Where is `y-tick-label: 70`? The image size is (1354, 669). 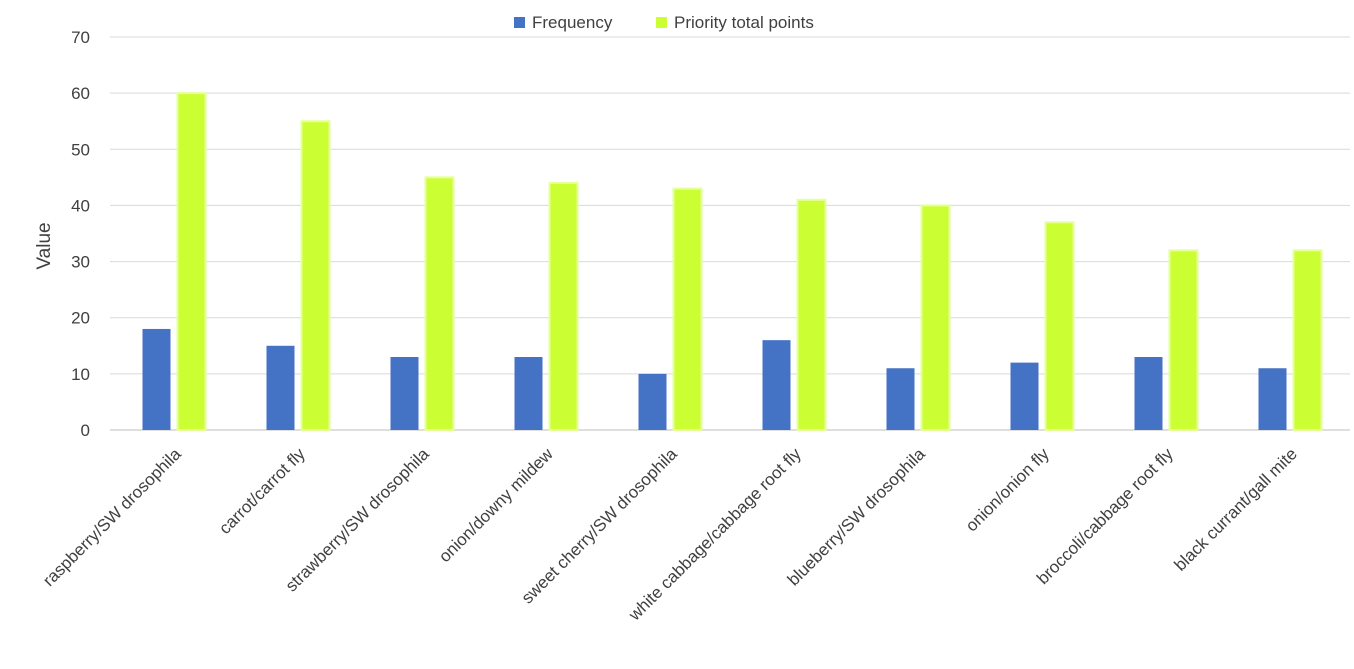
y-tick-label: 70 is located at coordinates (80, 37).